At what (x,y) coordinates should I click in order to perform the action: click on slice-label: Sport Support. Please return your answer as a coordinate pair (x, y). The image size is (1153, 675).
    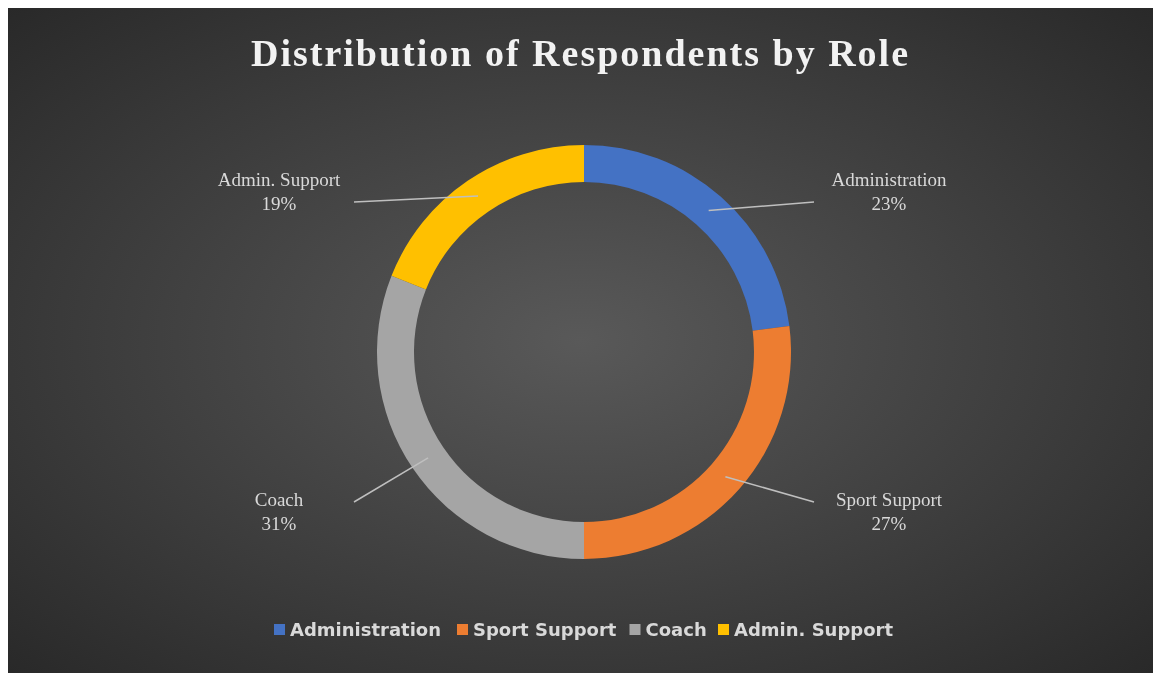
    Looking at the image, I should click on (889, 499).